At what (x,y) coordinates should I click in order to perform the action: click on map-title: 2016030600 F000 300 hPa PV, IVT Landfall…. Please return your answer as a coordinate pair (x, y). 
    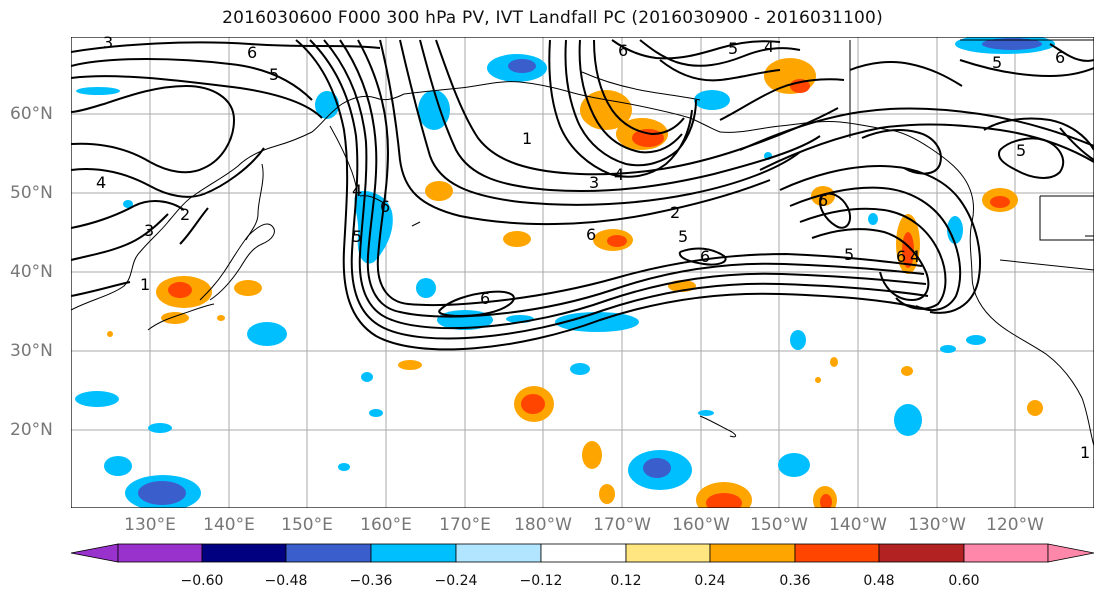
    Looking at the image, I should click on (552, 18).